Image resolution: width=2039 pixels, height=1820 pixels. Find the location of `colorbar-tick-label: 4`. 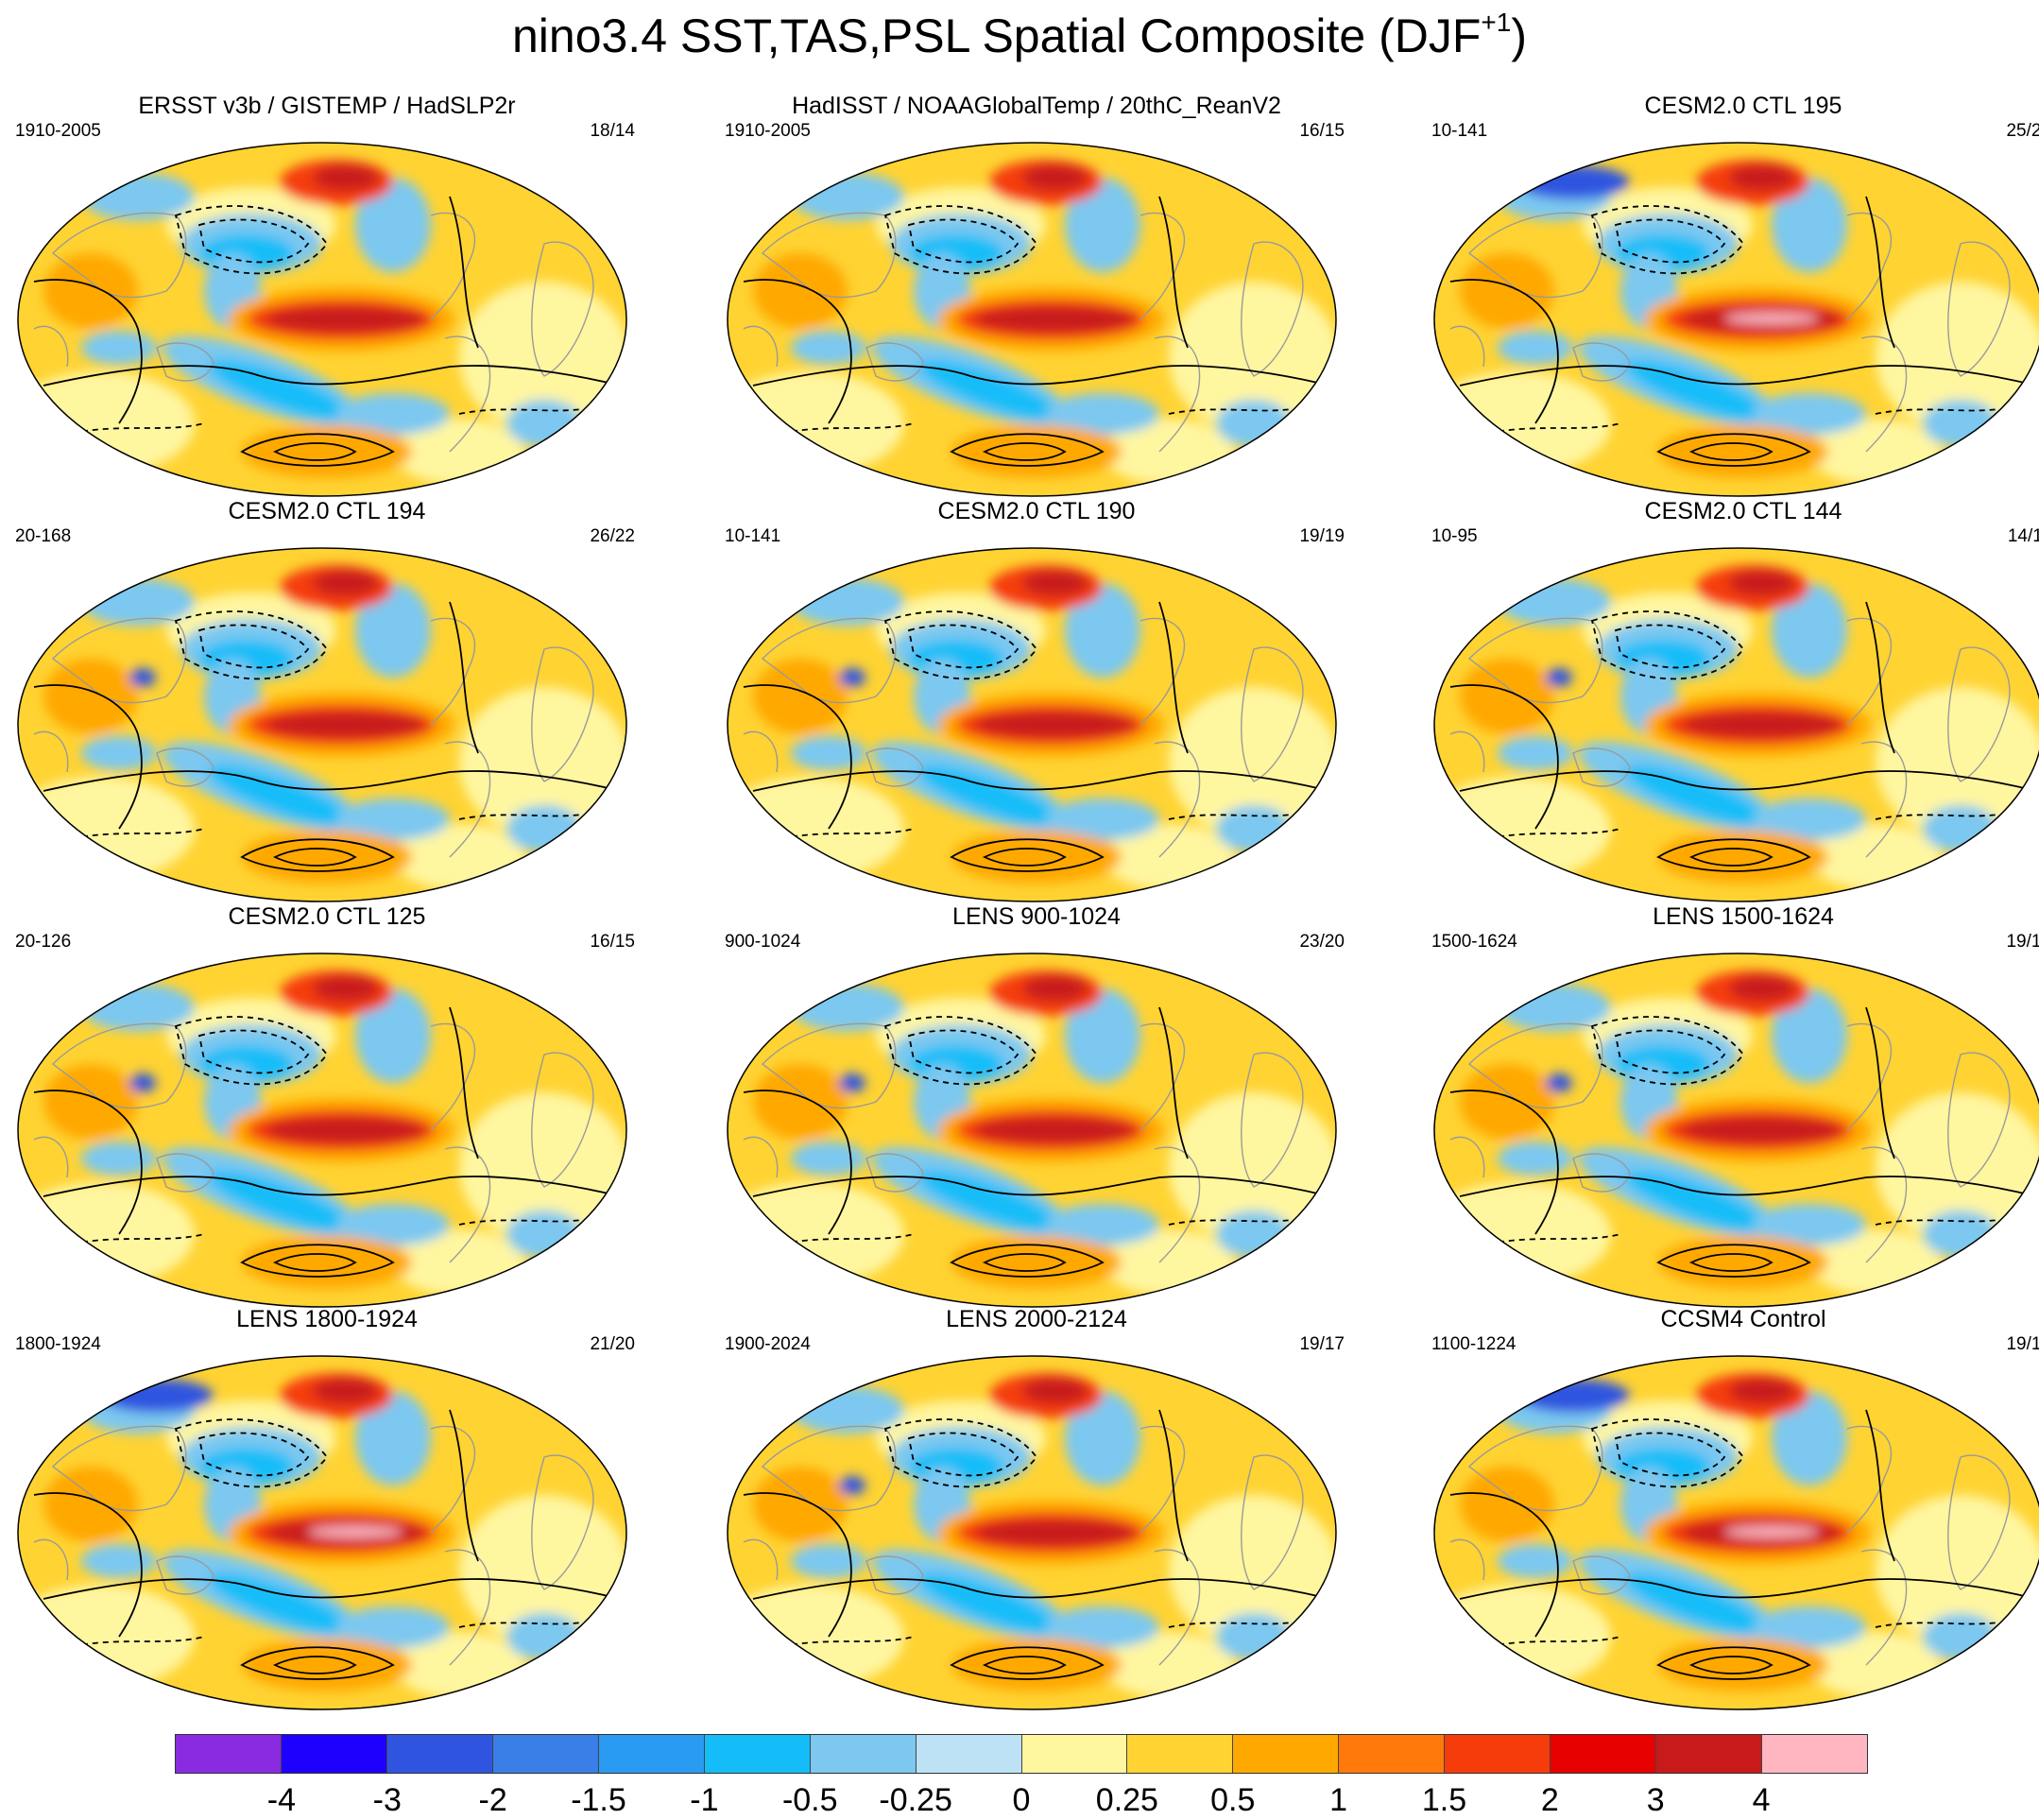

colorbar-tick-label: 4 is located at coordinates (1762, 1800).